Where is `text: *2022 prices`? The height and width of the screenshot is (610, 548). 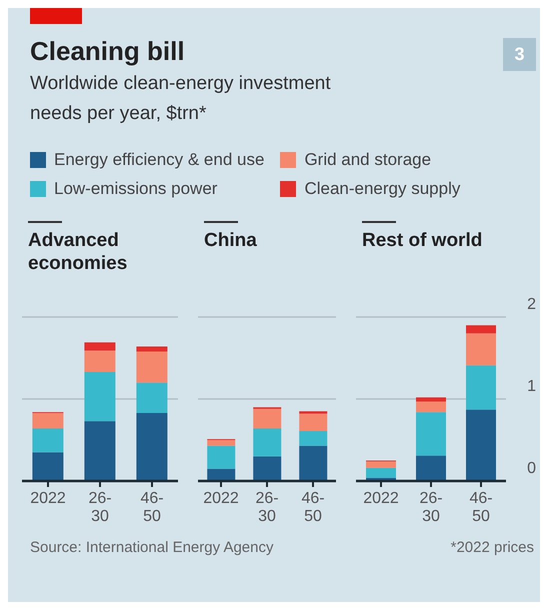 text: *2022 prices is located at coordinates (492, 547).